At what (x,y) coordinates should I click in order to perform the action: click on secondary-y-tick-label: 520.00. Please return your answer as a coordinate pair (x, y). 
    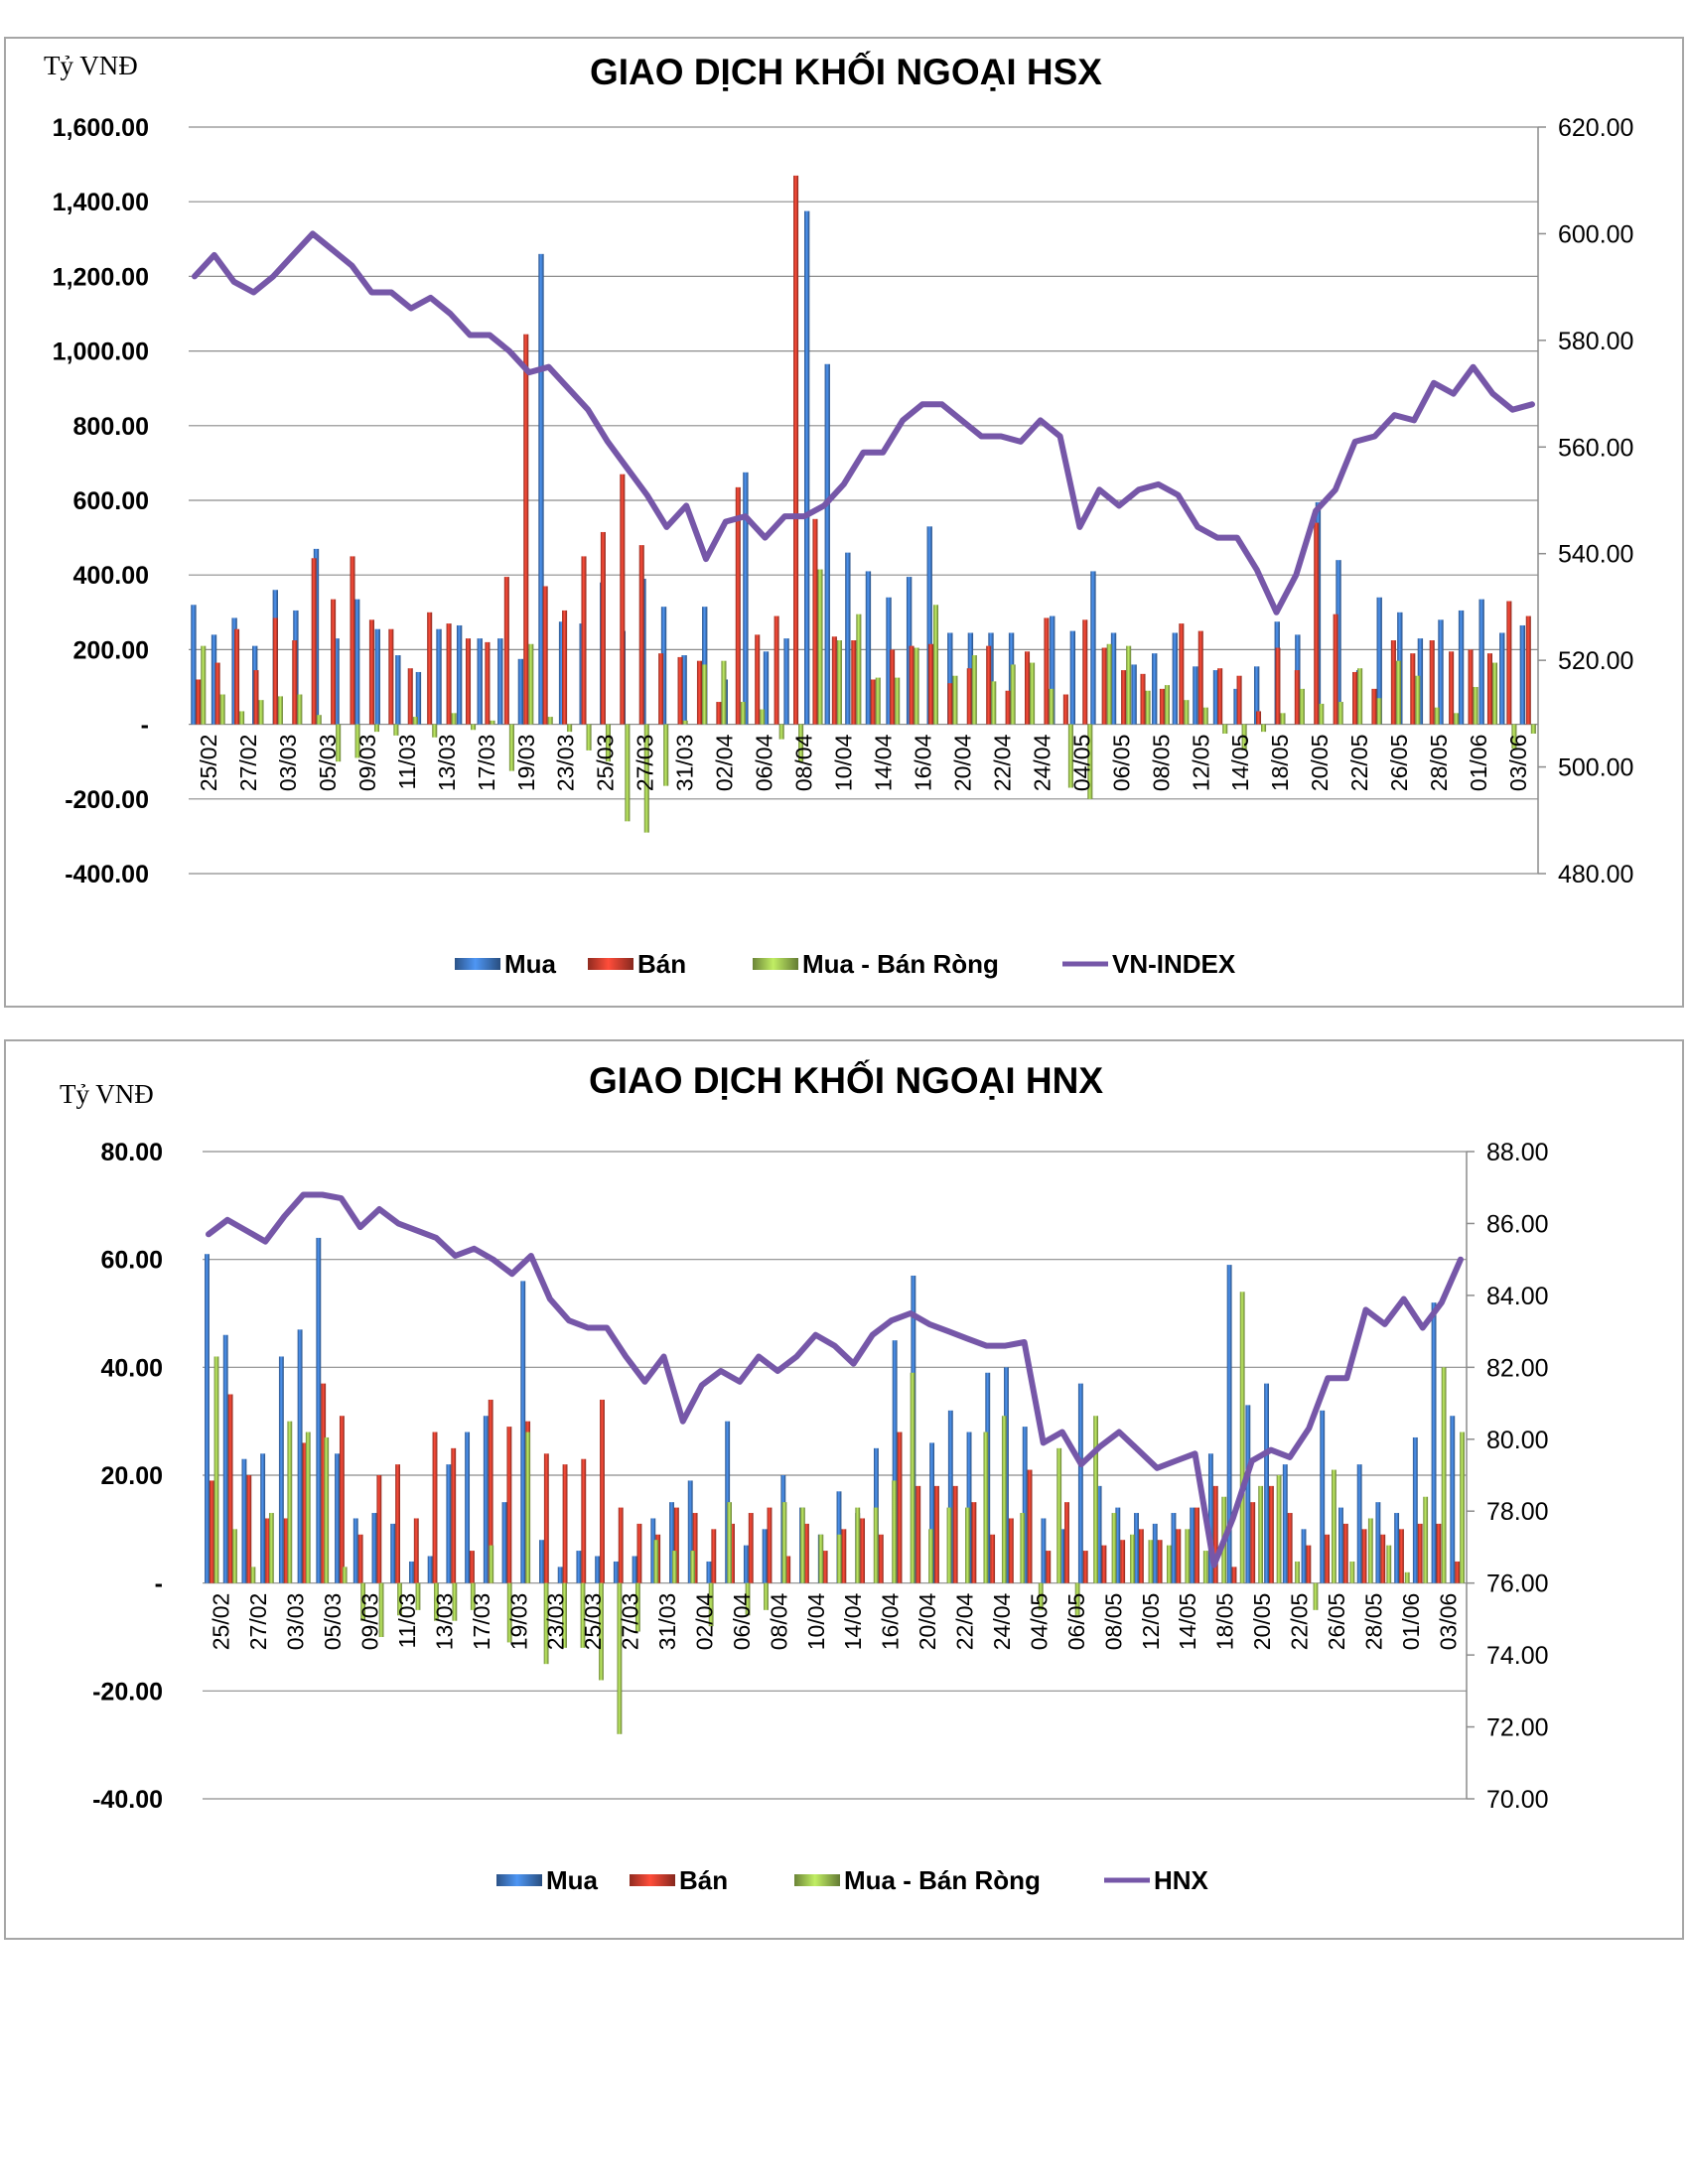
    Looking at the image, I should click on (1595, 661).